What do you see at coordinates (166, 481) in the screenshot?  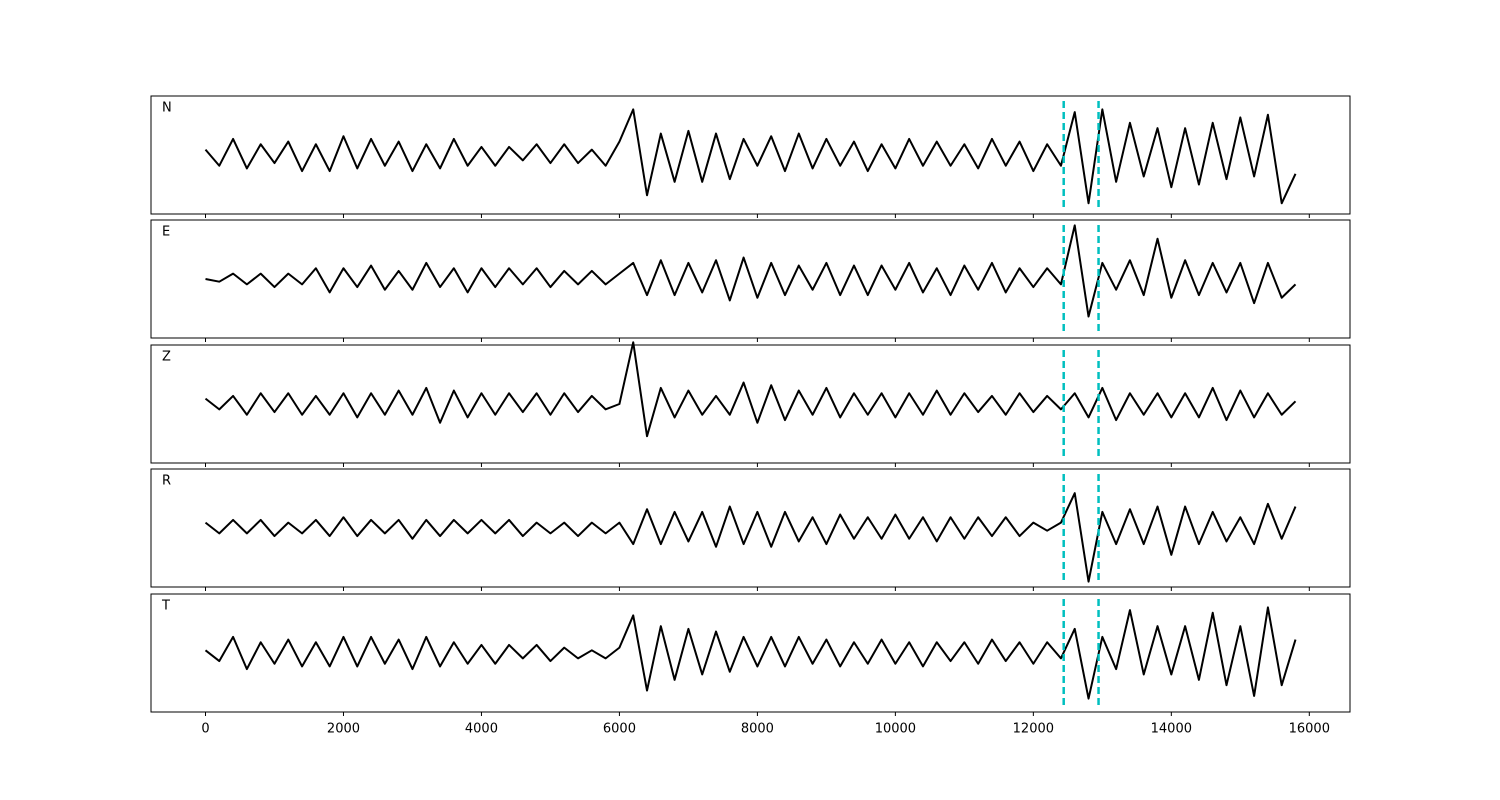 I see `panel-label: R` at bounding box center [166, 481].